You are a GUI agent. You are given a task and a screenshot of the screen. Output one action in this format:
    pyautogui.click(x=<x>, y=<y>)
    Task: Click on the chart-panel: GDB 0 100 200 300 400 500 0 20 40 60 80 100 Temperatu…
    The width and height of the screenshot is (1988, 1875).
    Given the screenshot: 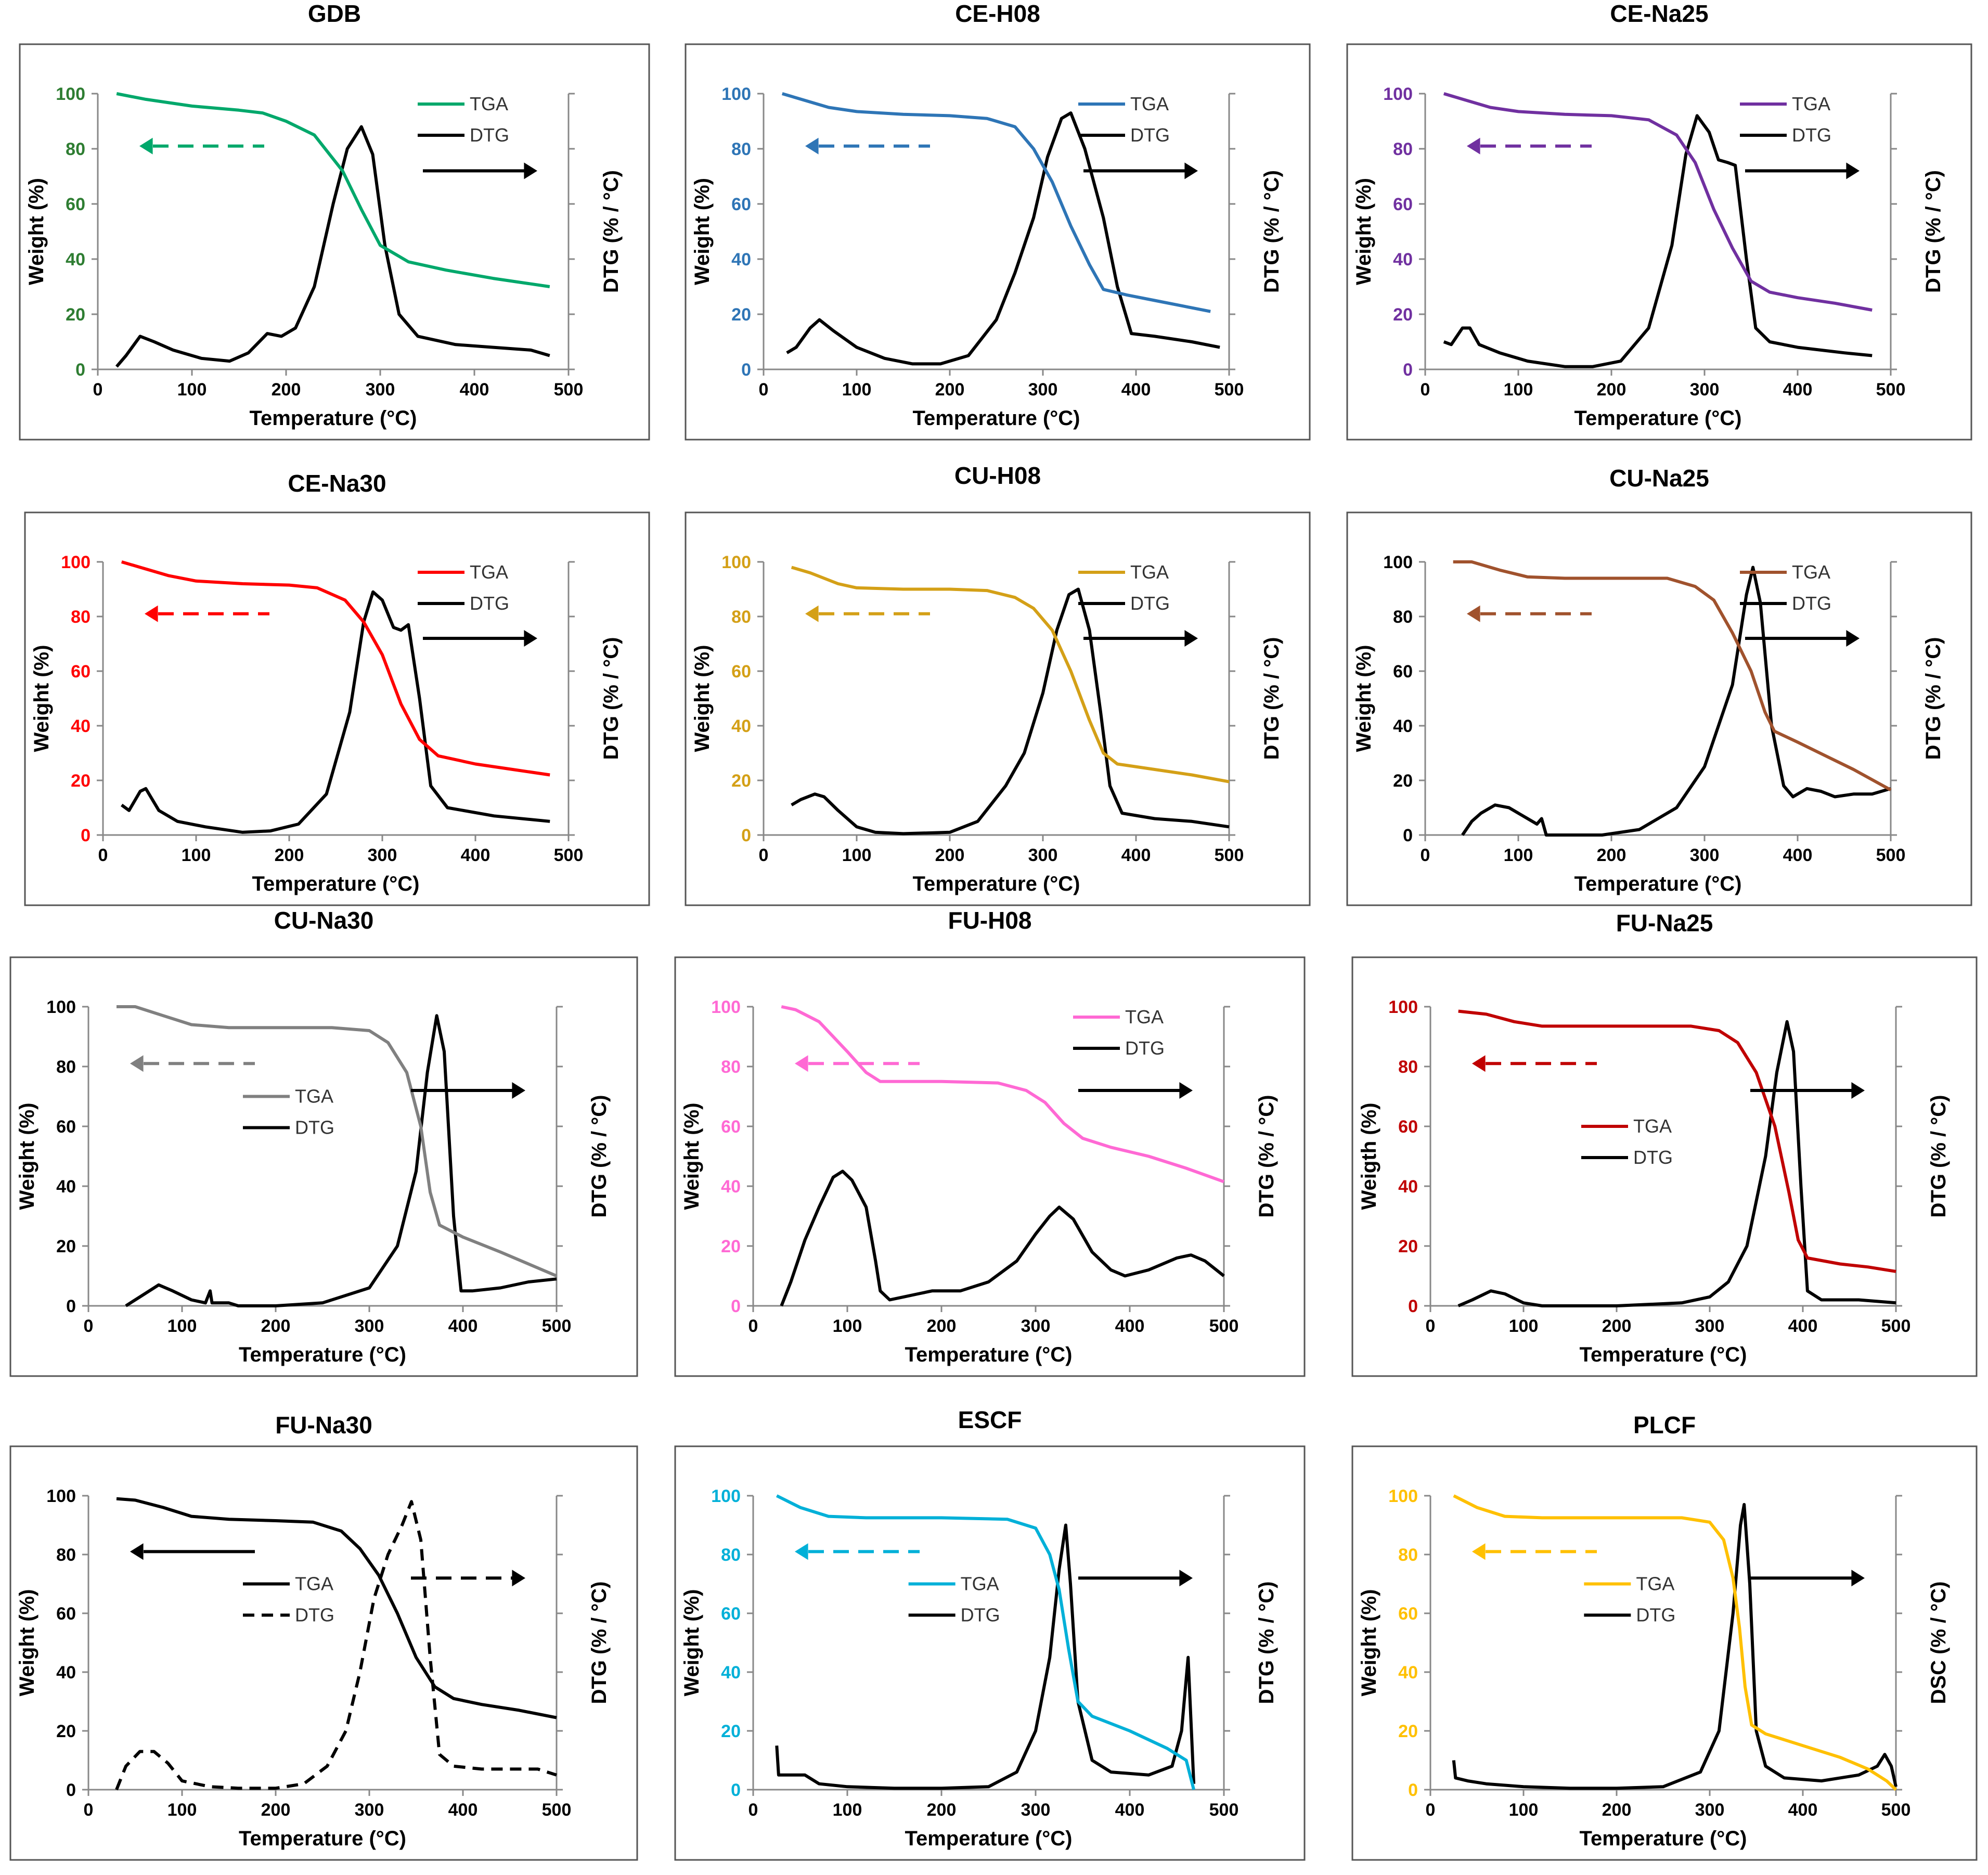 What is the action you would take?
    pyautogui.click(x=335, y=220)
    